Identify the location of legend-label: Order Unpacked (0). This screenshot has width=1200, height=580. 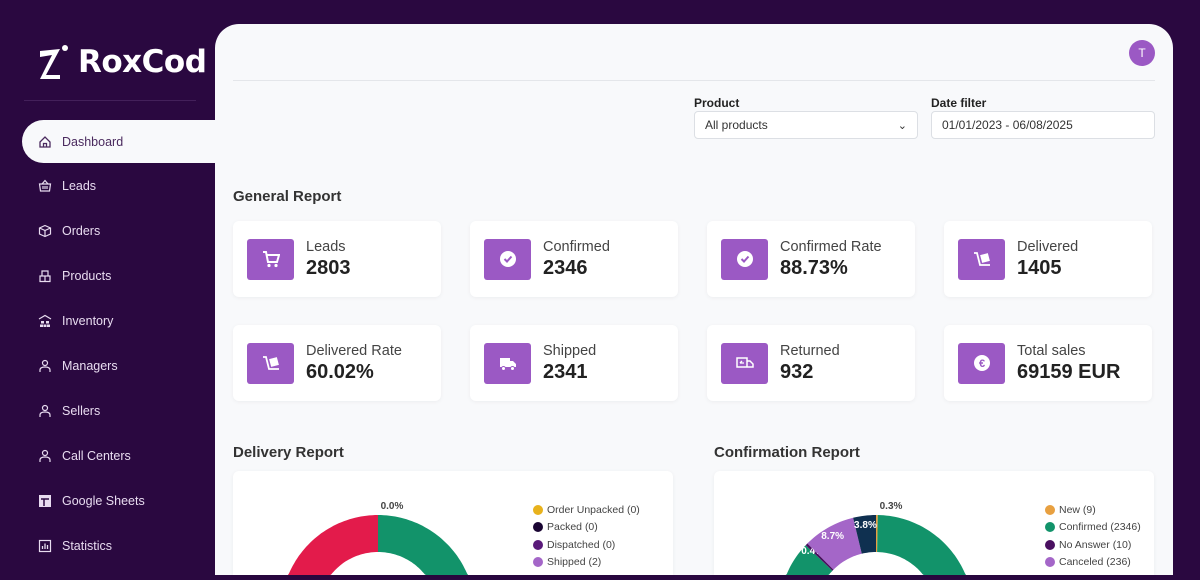
(593, 509).